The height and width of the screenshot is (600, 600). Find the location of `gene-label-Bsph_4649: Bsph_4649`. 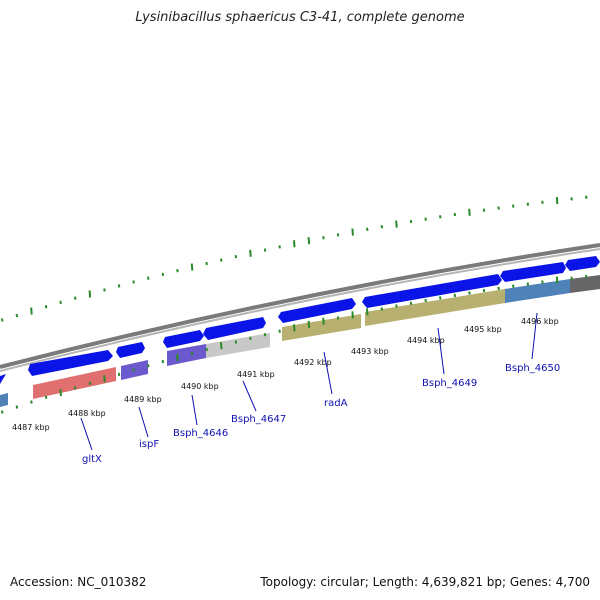

gene-label-Bsph_4649: Bsph_4649 is located at coordinates (449, 383).